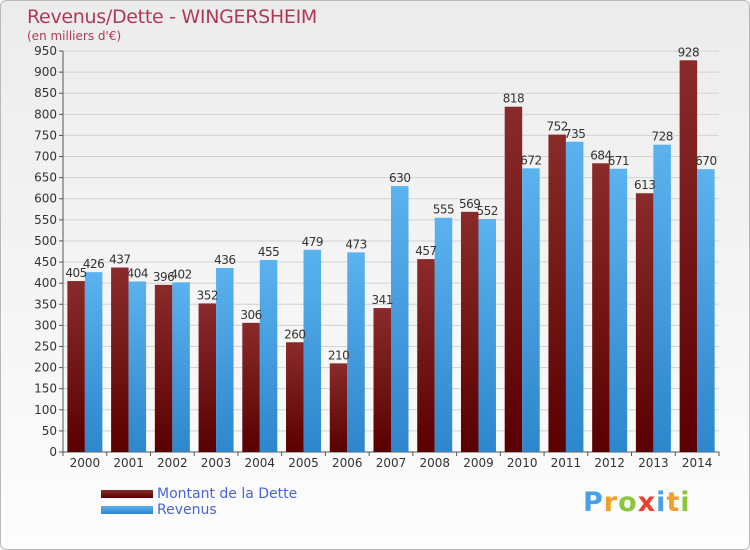 This screenshot has height=550, width=750. I want to click on y-tick-label: 600, so click(45, 199).